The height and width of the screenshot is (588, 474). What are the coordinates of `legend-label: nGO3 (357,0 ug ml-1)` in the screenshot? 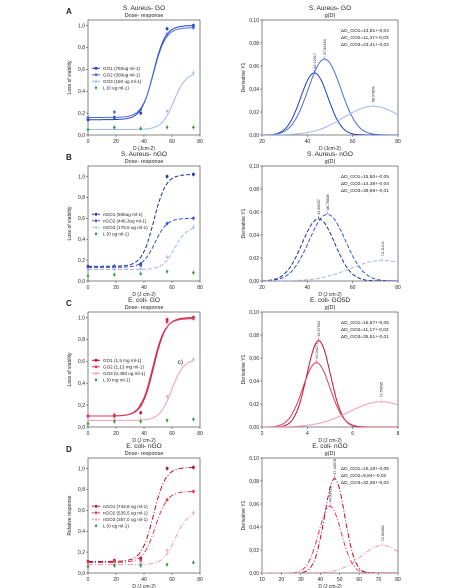 It's located at (125, 519).